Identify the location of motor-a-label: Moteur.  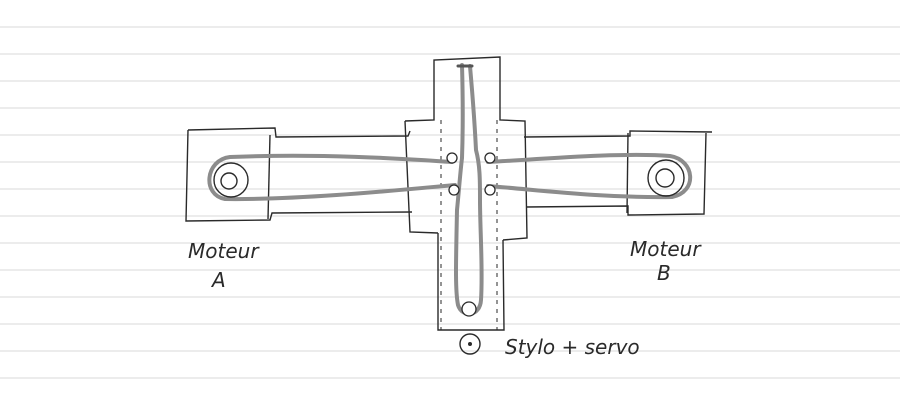
(224, 251).